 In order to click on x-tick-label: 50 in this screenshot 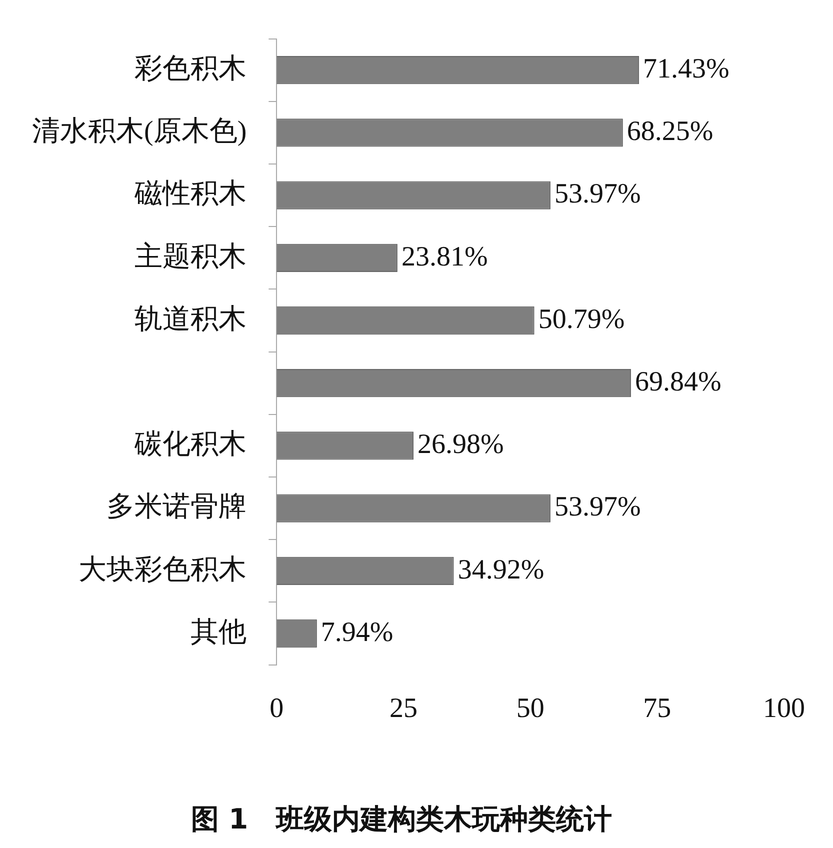, I will do `click(530, 708)`.